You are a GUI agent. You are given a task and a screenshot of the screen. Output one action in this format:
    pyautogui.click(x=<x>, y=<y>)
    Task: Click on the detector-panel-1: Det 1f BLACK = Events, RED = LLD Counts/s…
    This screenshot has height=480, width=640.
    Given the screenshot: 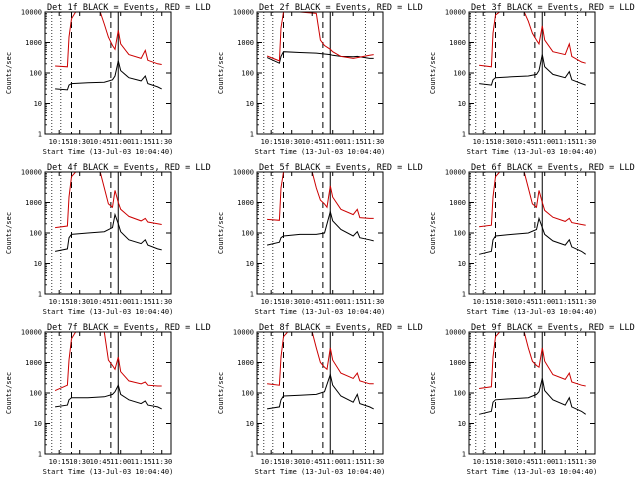 What is the action you would take?
    pyautogui.click(x=108, y=79)
    